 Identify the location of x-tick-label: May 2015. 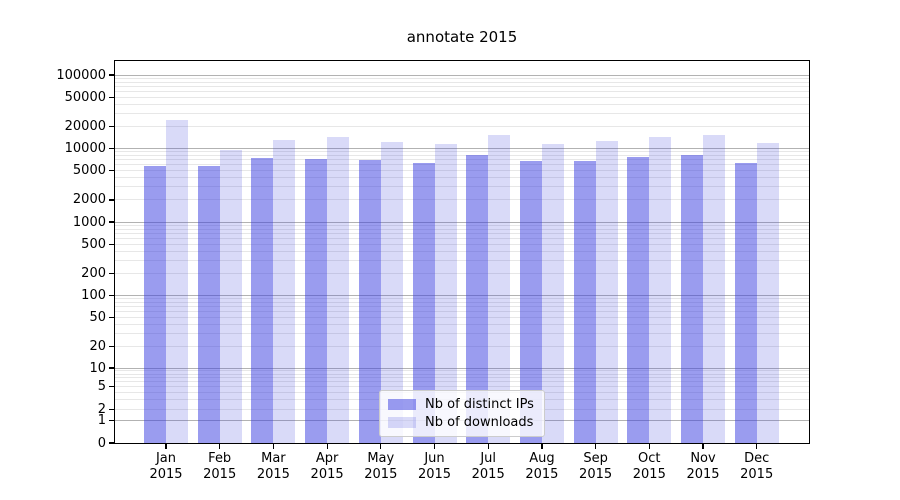
(381, 466).